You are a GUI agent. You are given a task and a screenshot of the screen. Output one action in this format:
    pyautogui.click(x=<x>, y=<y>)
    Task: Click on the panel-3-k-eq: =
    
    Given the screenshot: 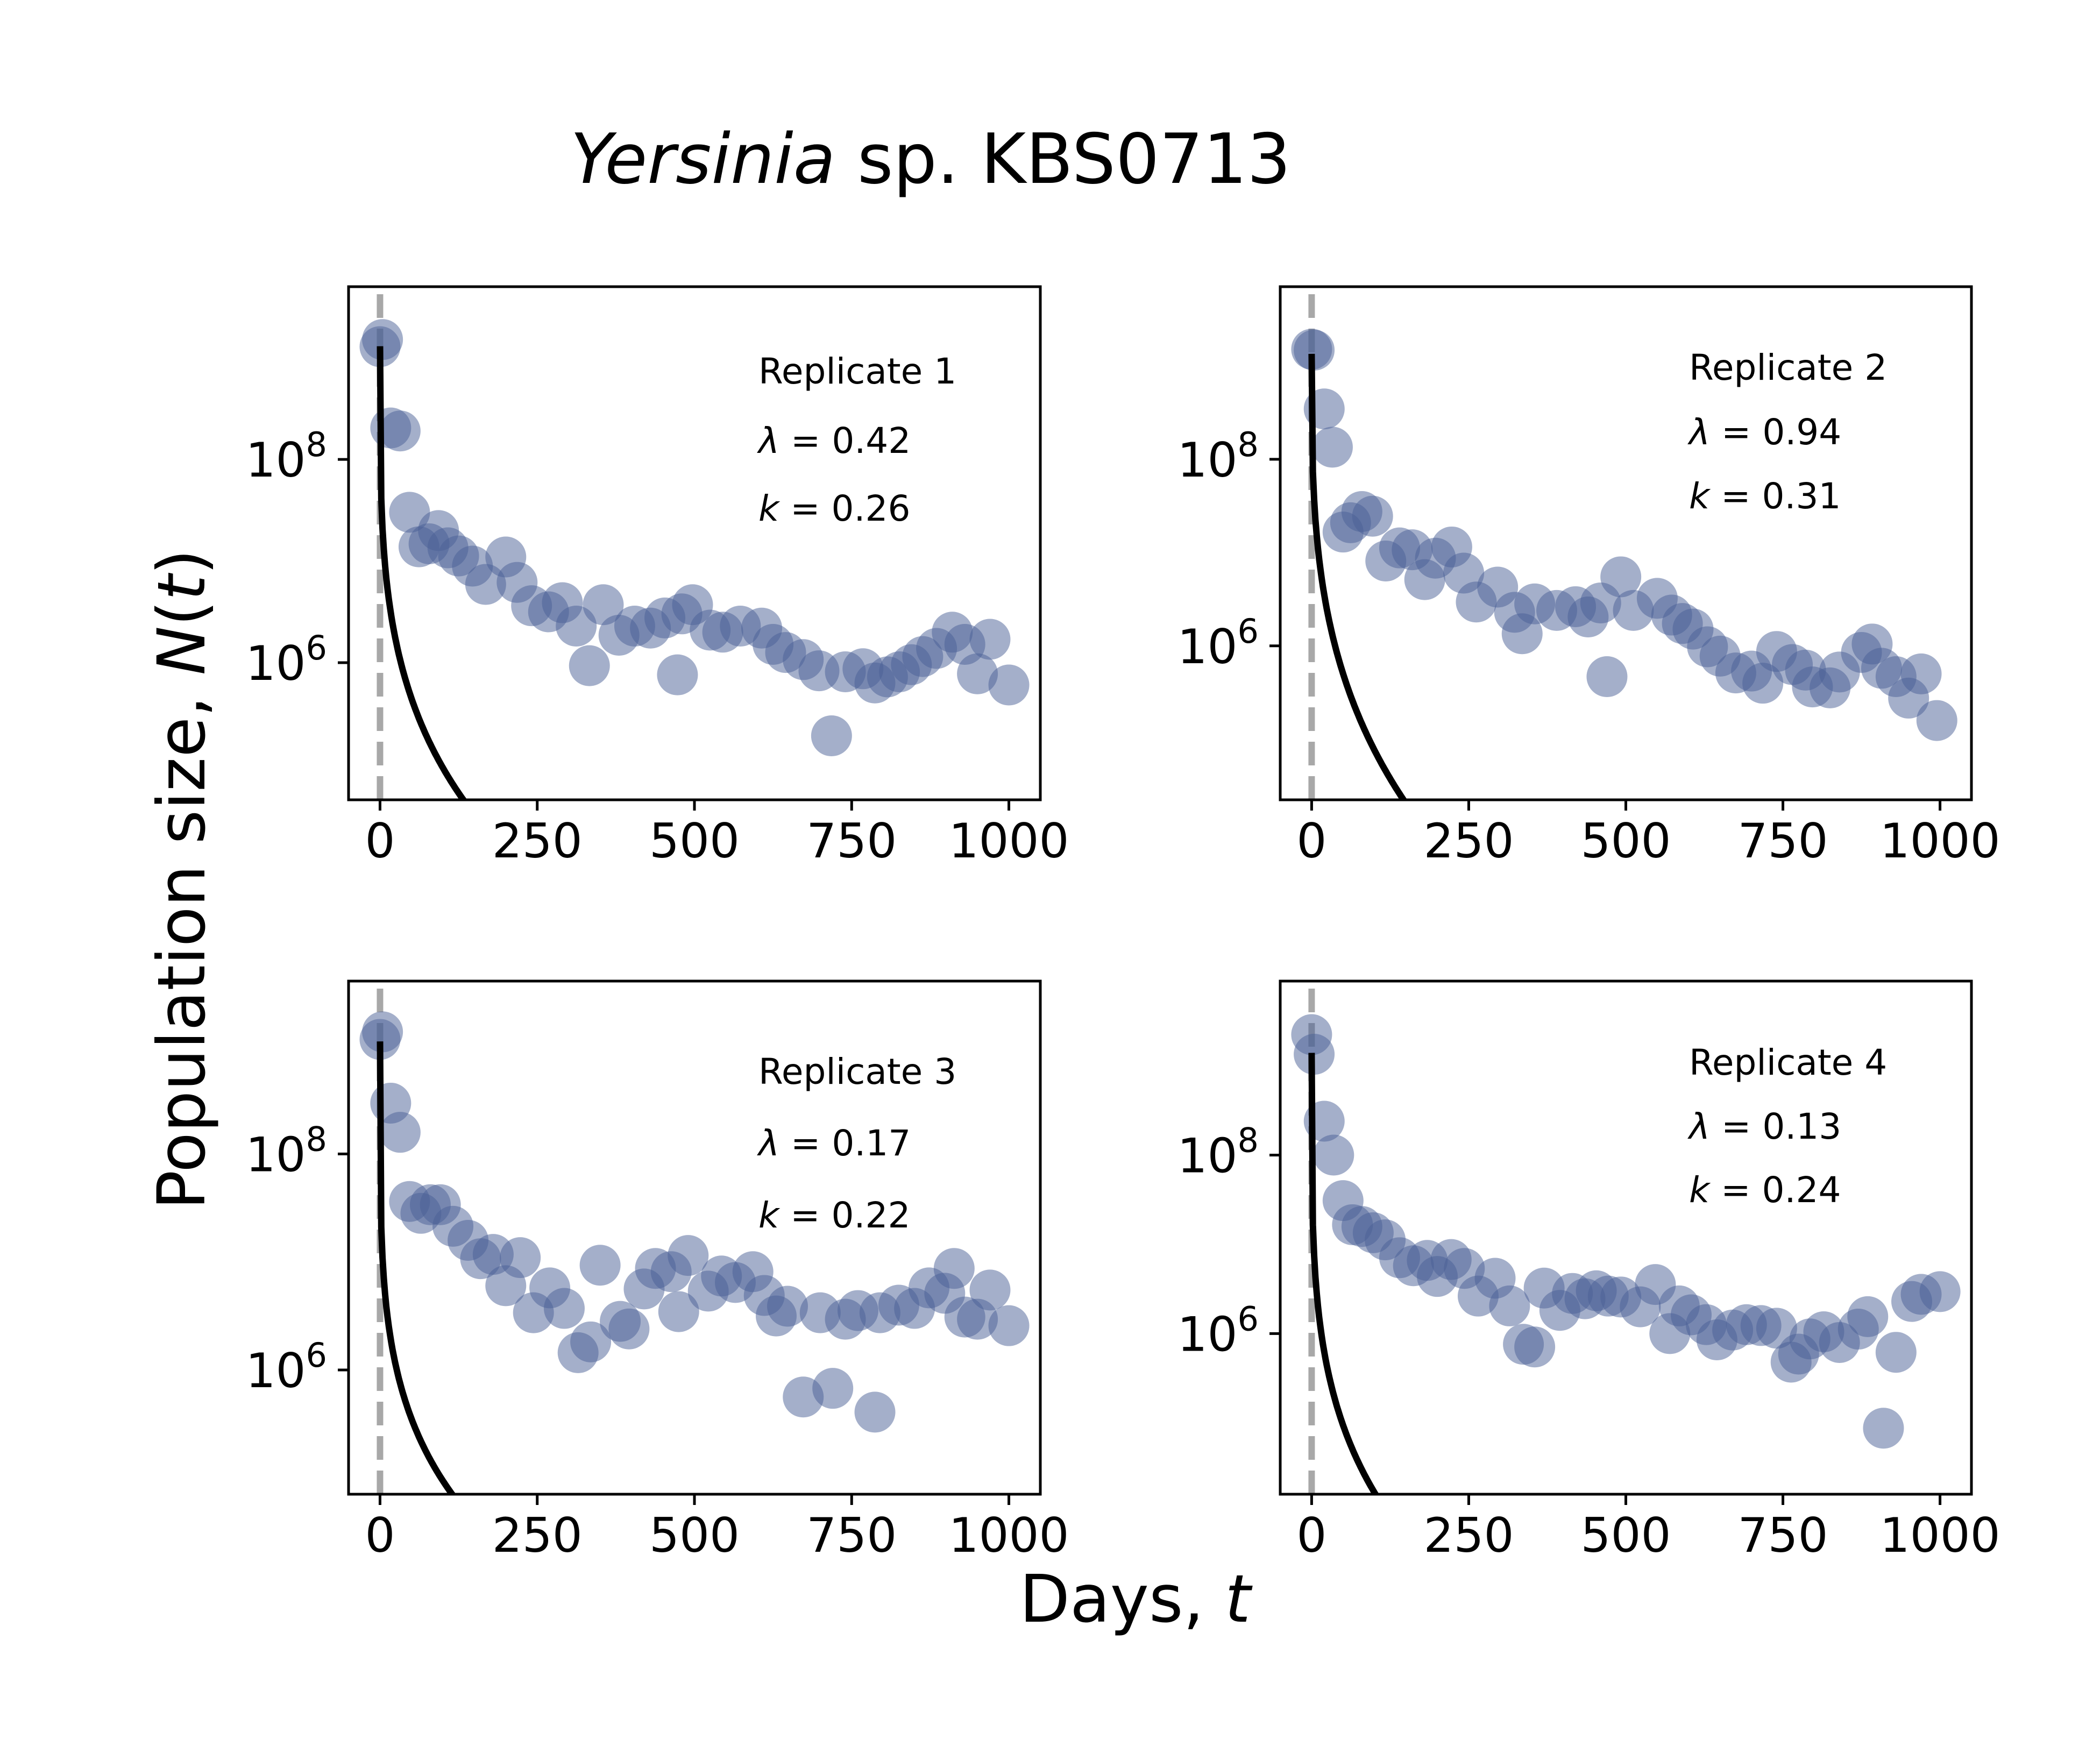 What is the action you would take?
    pyautogui.click(x=805, y=1215)
    